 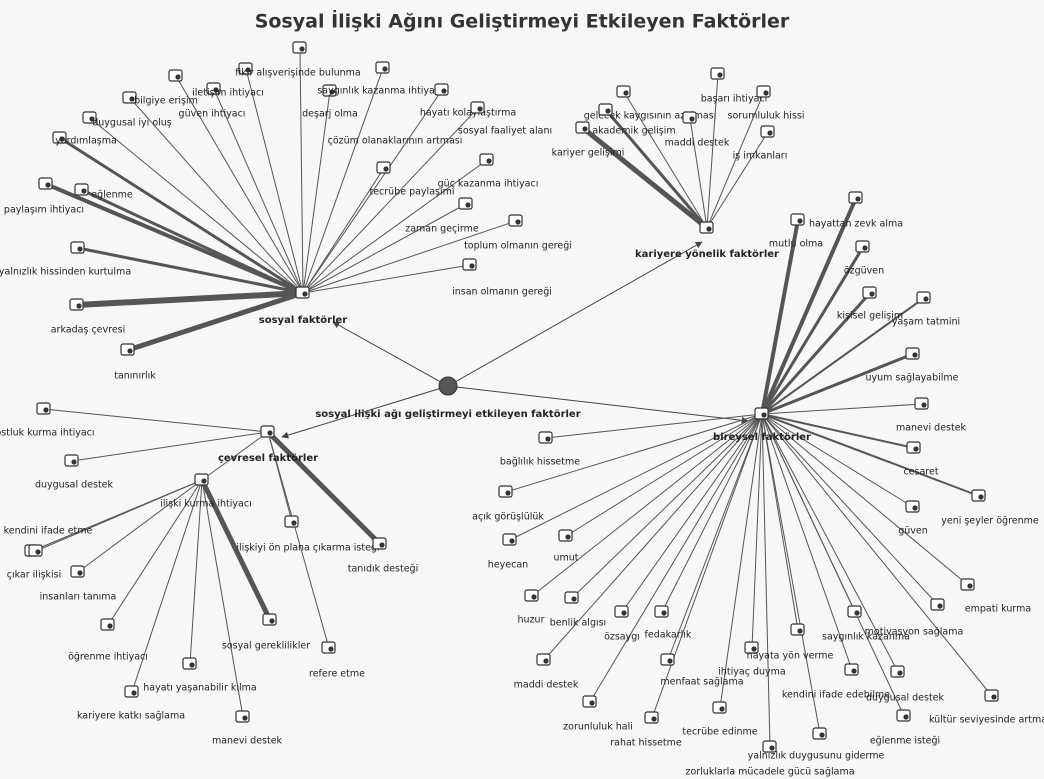 I want to click on node-label: çıkar ilişkisi, so click(x=34, y=575).